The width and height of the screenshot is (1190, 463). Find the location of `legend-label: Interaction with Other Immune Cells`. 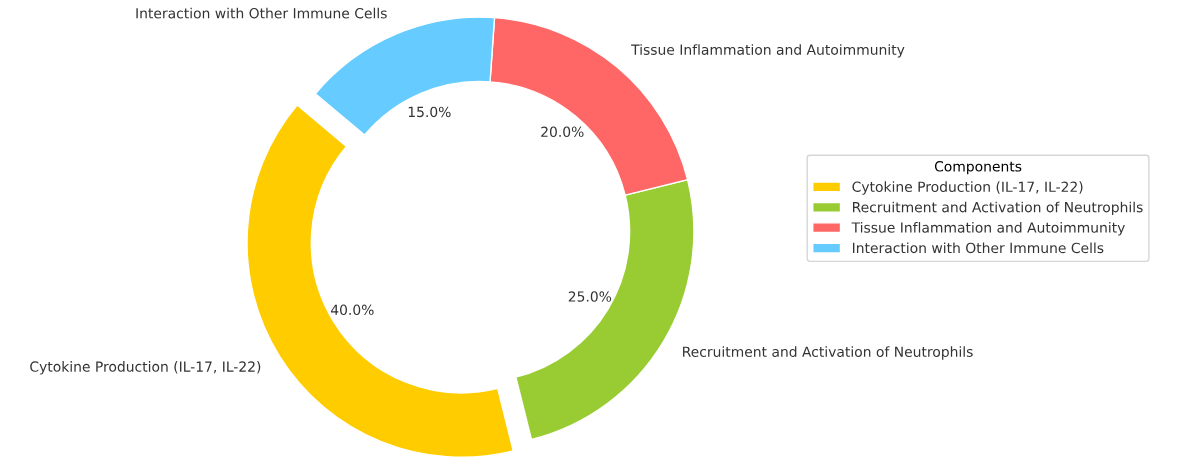

legend-label: Interaction with Other Immune Cells is located at coordinates (978, 248).